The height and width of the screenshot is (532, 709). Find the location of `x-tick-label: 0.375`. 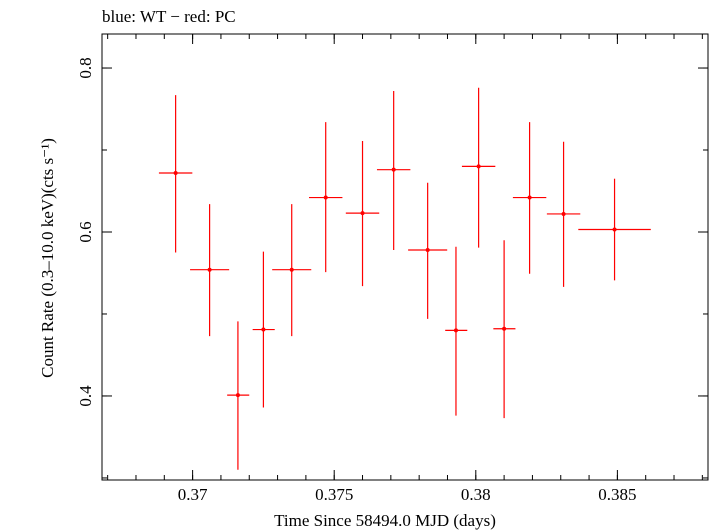

x-tick-label: 0.375 is located at coordinates (334, 494).